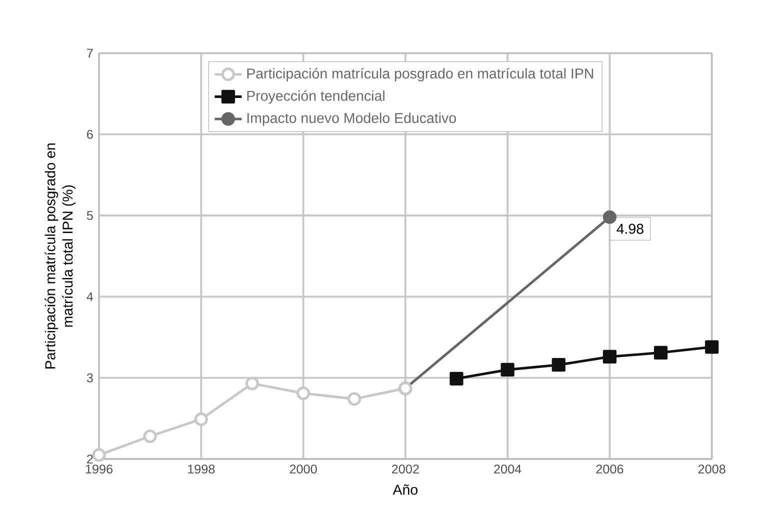 The width and height of the screenshot is (765, 522). What do you see at coordinates (90, 459) in the screenshot?
I see `y-tick-label: 2` at bounding box center [90, 459].